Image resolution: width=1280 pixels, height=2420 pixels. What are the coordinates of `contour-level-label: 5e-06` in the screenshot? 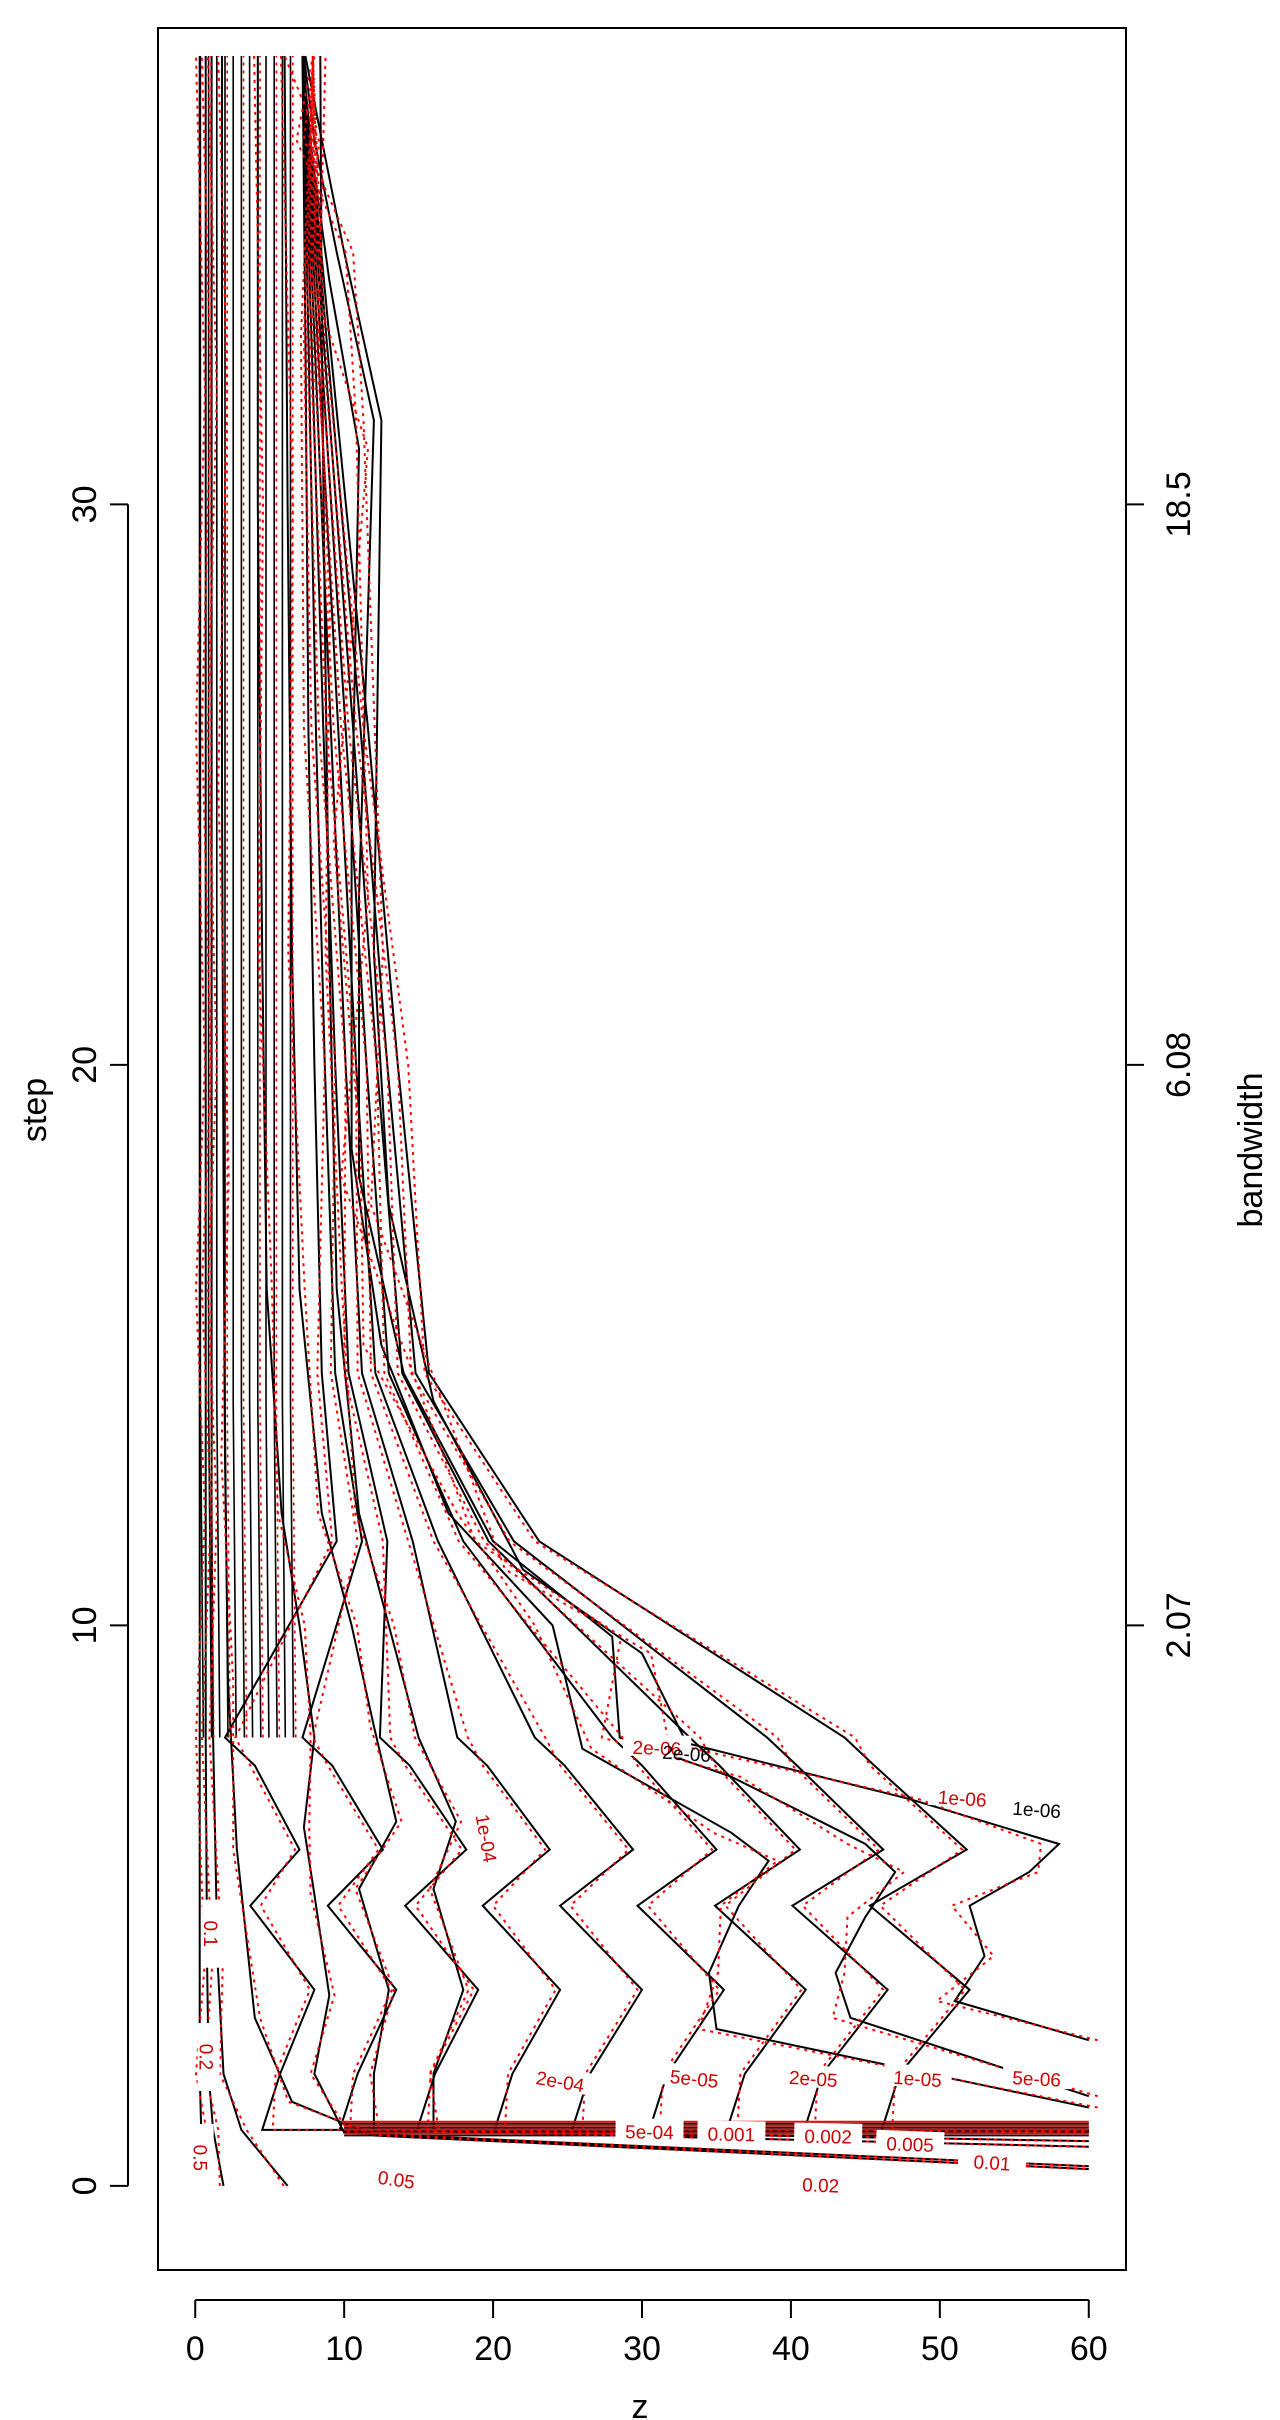 It's located at (1037, 2080).